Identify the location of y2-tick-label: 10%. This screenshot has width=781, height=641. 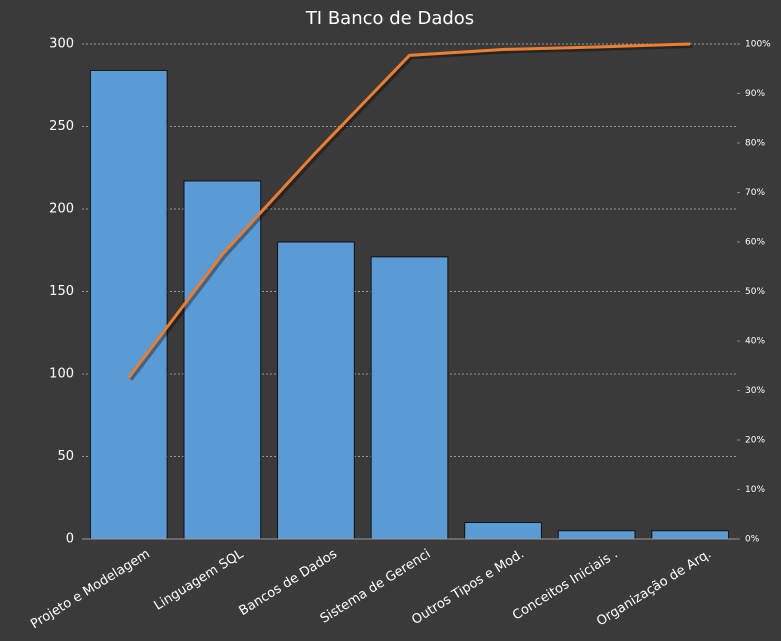
(755, 490).